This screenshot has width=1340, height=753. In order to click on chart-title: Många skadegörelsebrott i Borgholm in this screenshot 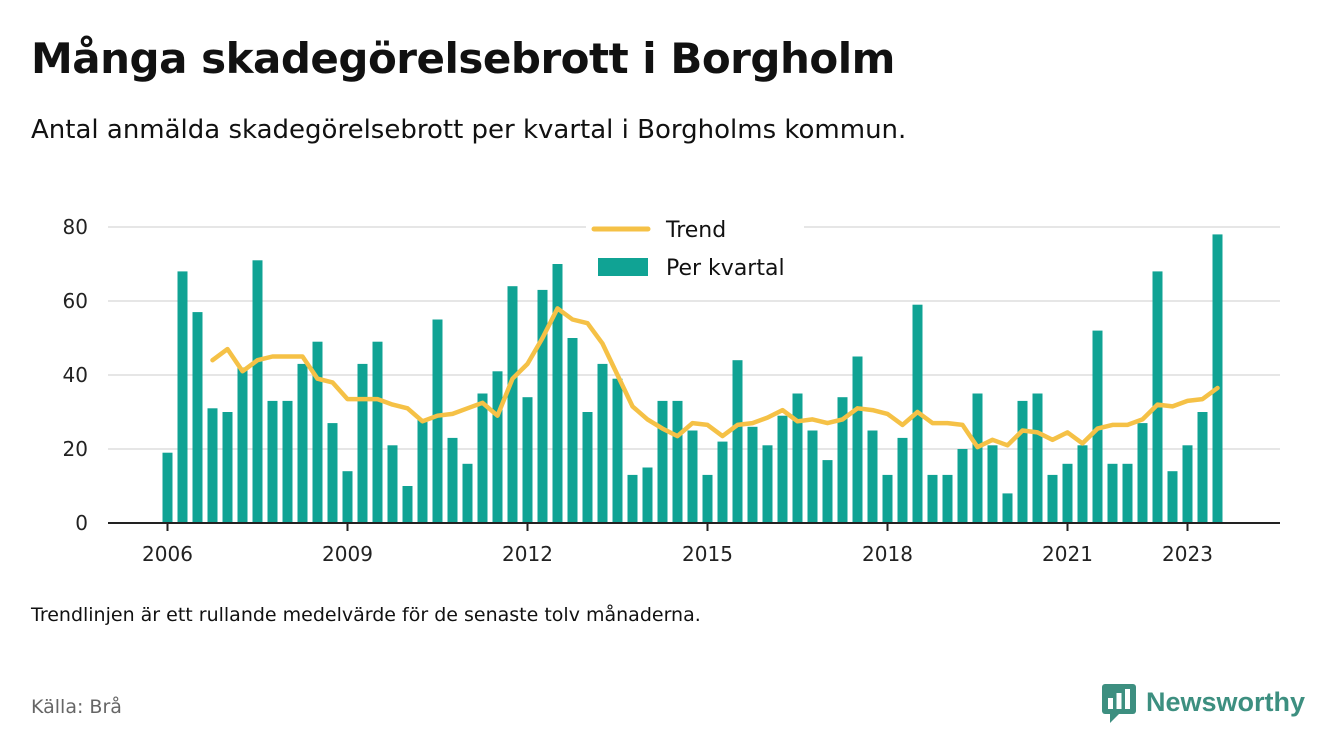, I will do `click(463, 58)`.